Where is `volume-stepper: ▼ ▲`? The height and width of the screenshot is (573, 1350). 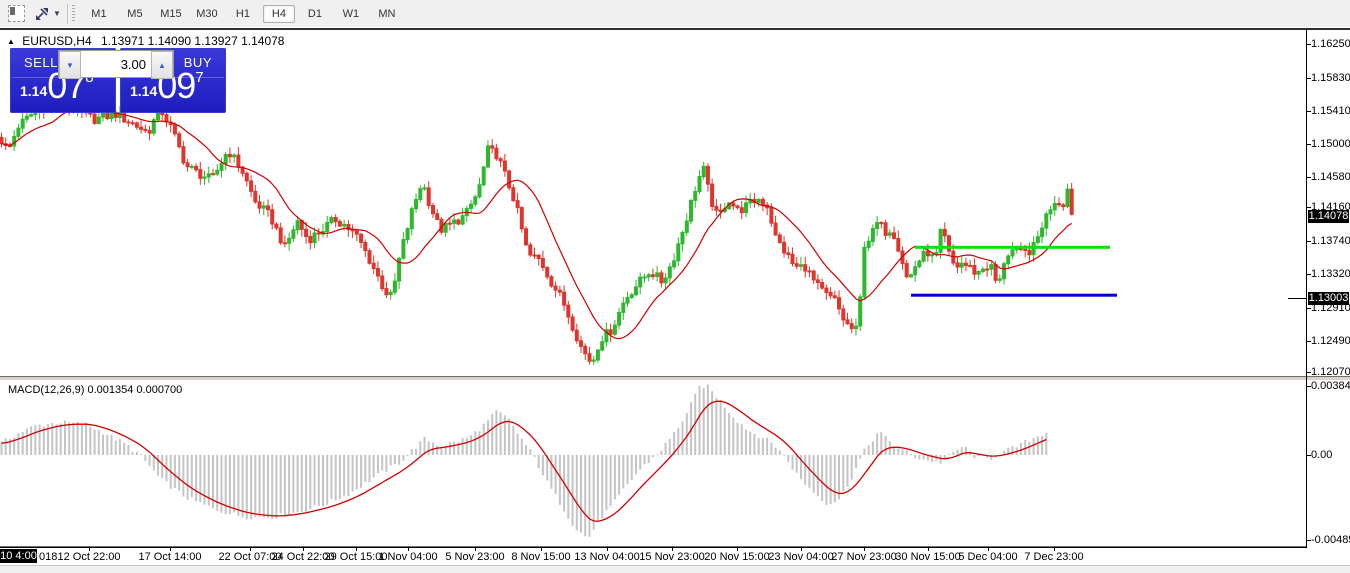 volume-stepper: ▼ ▲ is located at coordinates (116, 64).